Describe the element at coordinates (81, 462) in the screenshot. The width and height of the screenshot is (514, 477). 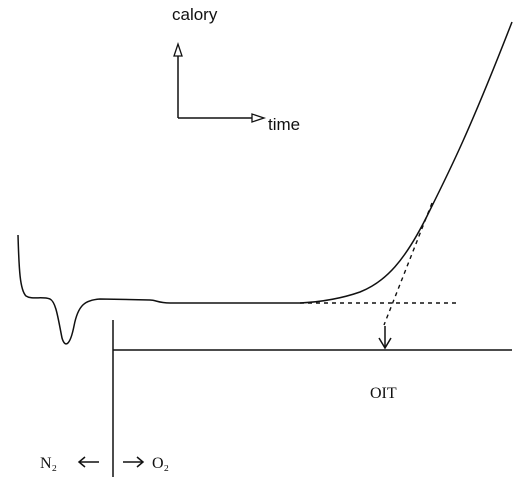
I see `left-arrowhead` at that location.